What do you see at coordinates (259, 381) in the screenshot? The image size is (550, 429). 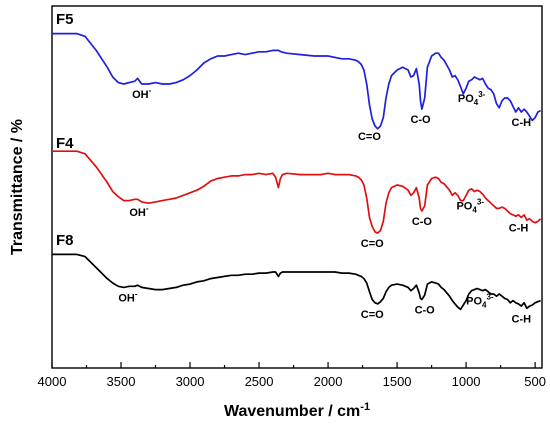 I see `x-tick-label-2500: 2500` at bounding box center [259, 381].